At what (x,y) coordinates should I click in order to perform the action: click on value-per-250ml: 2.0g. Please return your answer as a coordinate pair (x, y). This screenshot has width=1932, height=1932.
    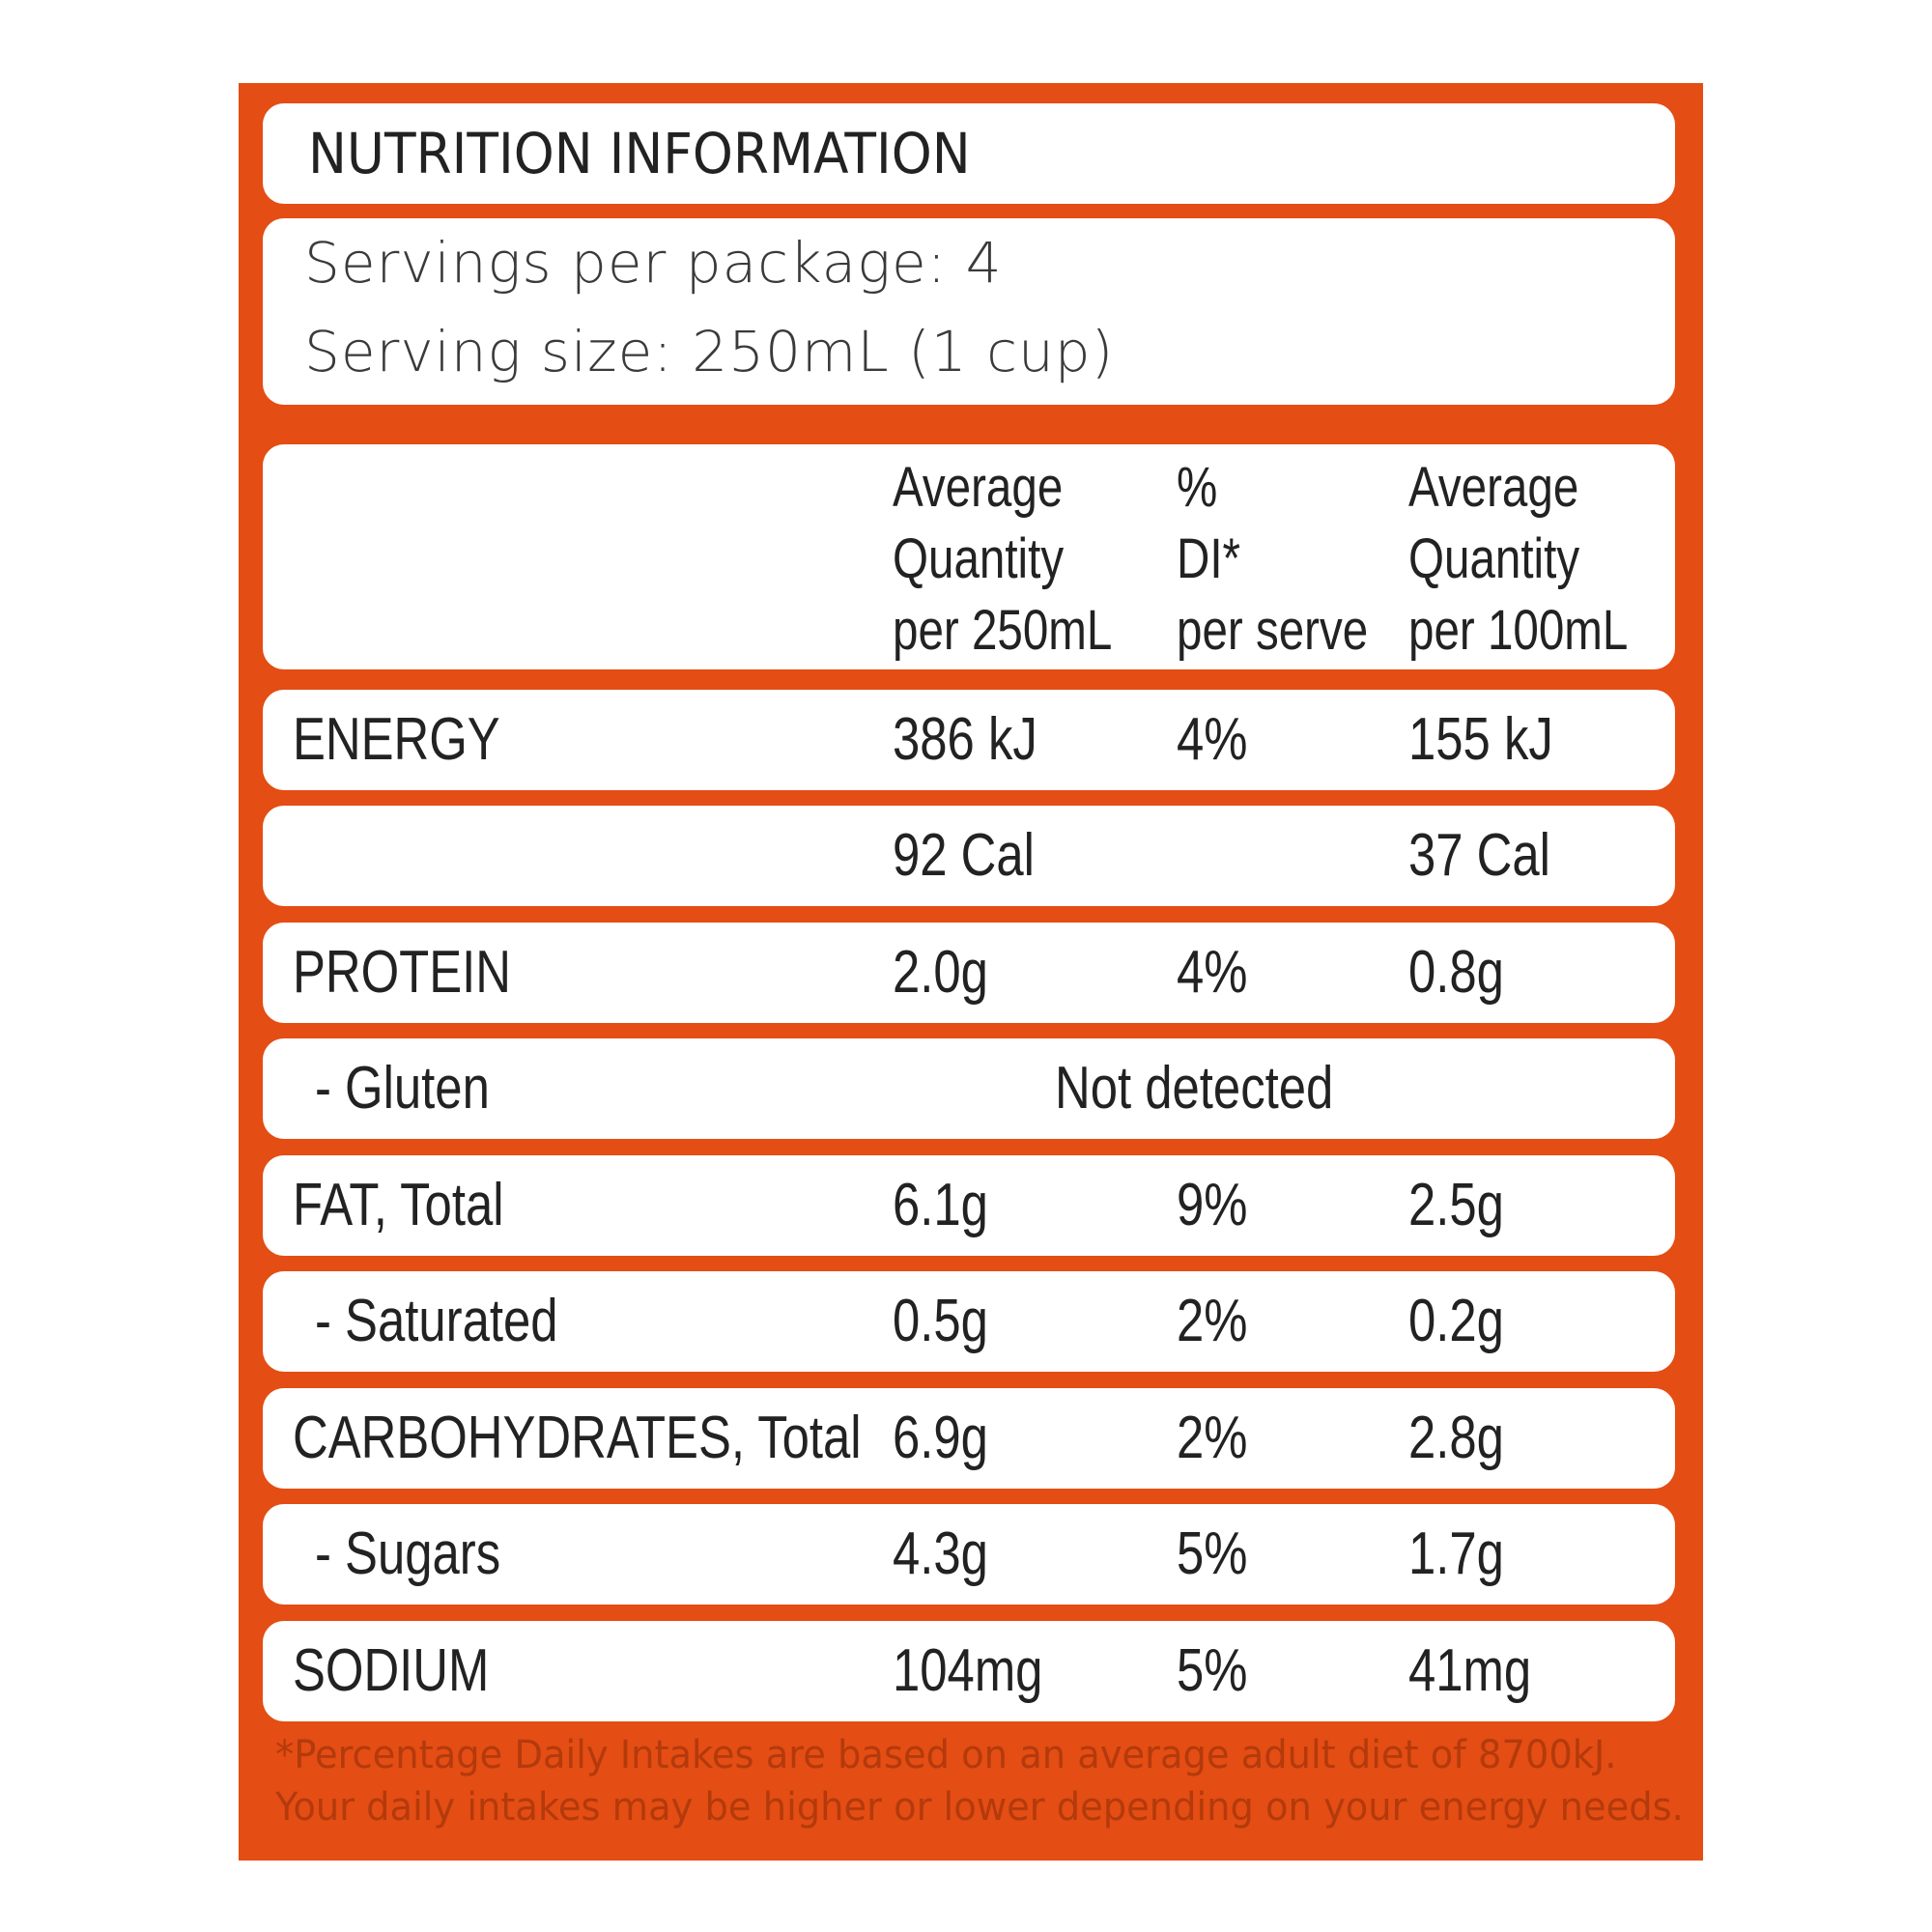
    Looking at the image, I should click on (940, 972).